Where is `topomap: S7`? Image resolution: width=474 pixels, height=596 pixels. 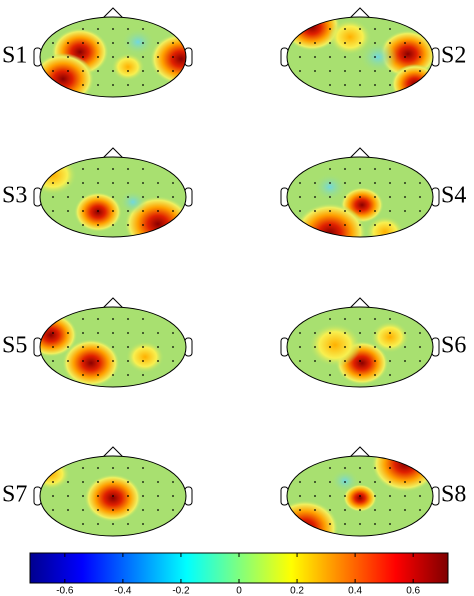
topomap: S7 is located at coordinates (97, 491).